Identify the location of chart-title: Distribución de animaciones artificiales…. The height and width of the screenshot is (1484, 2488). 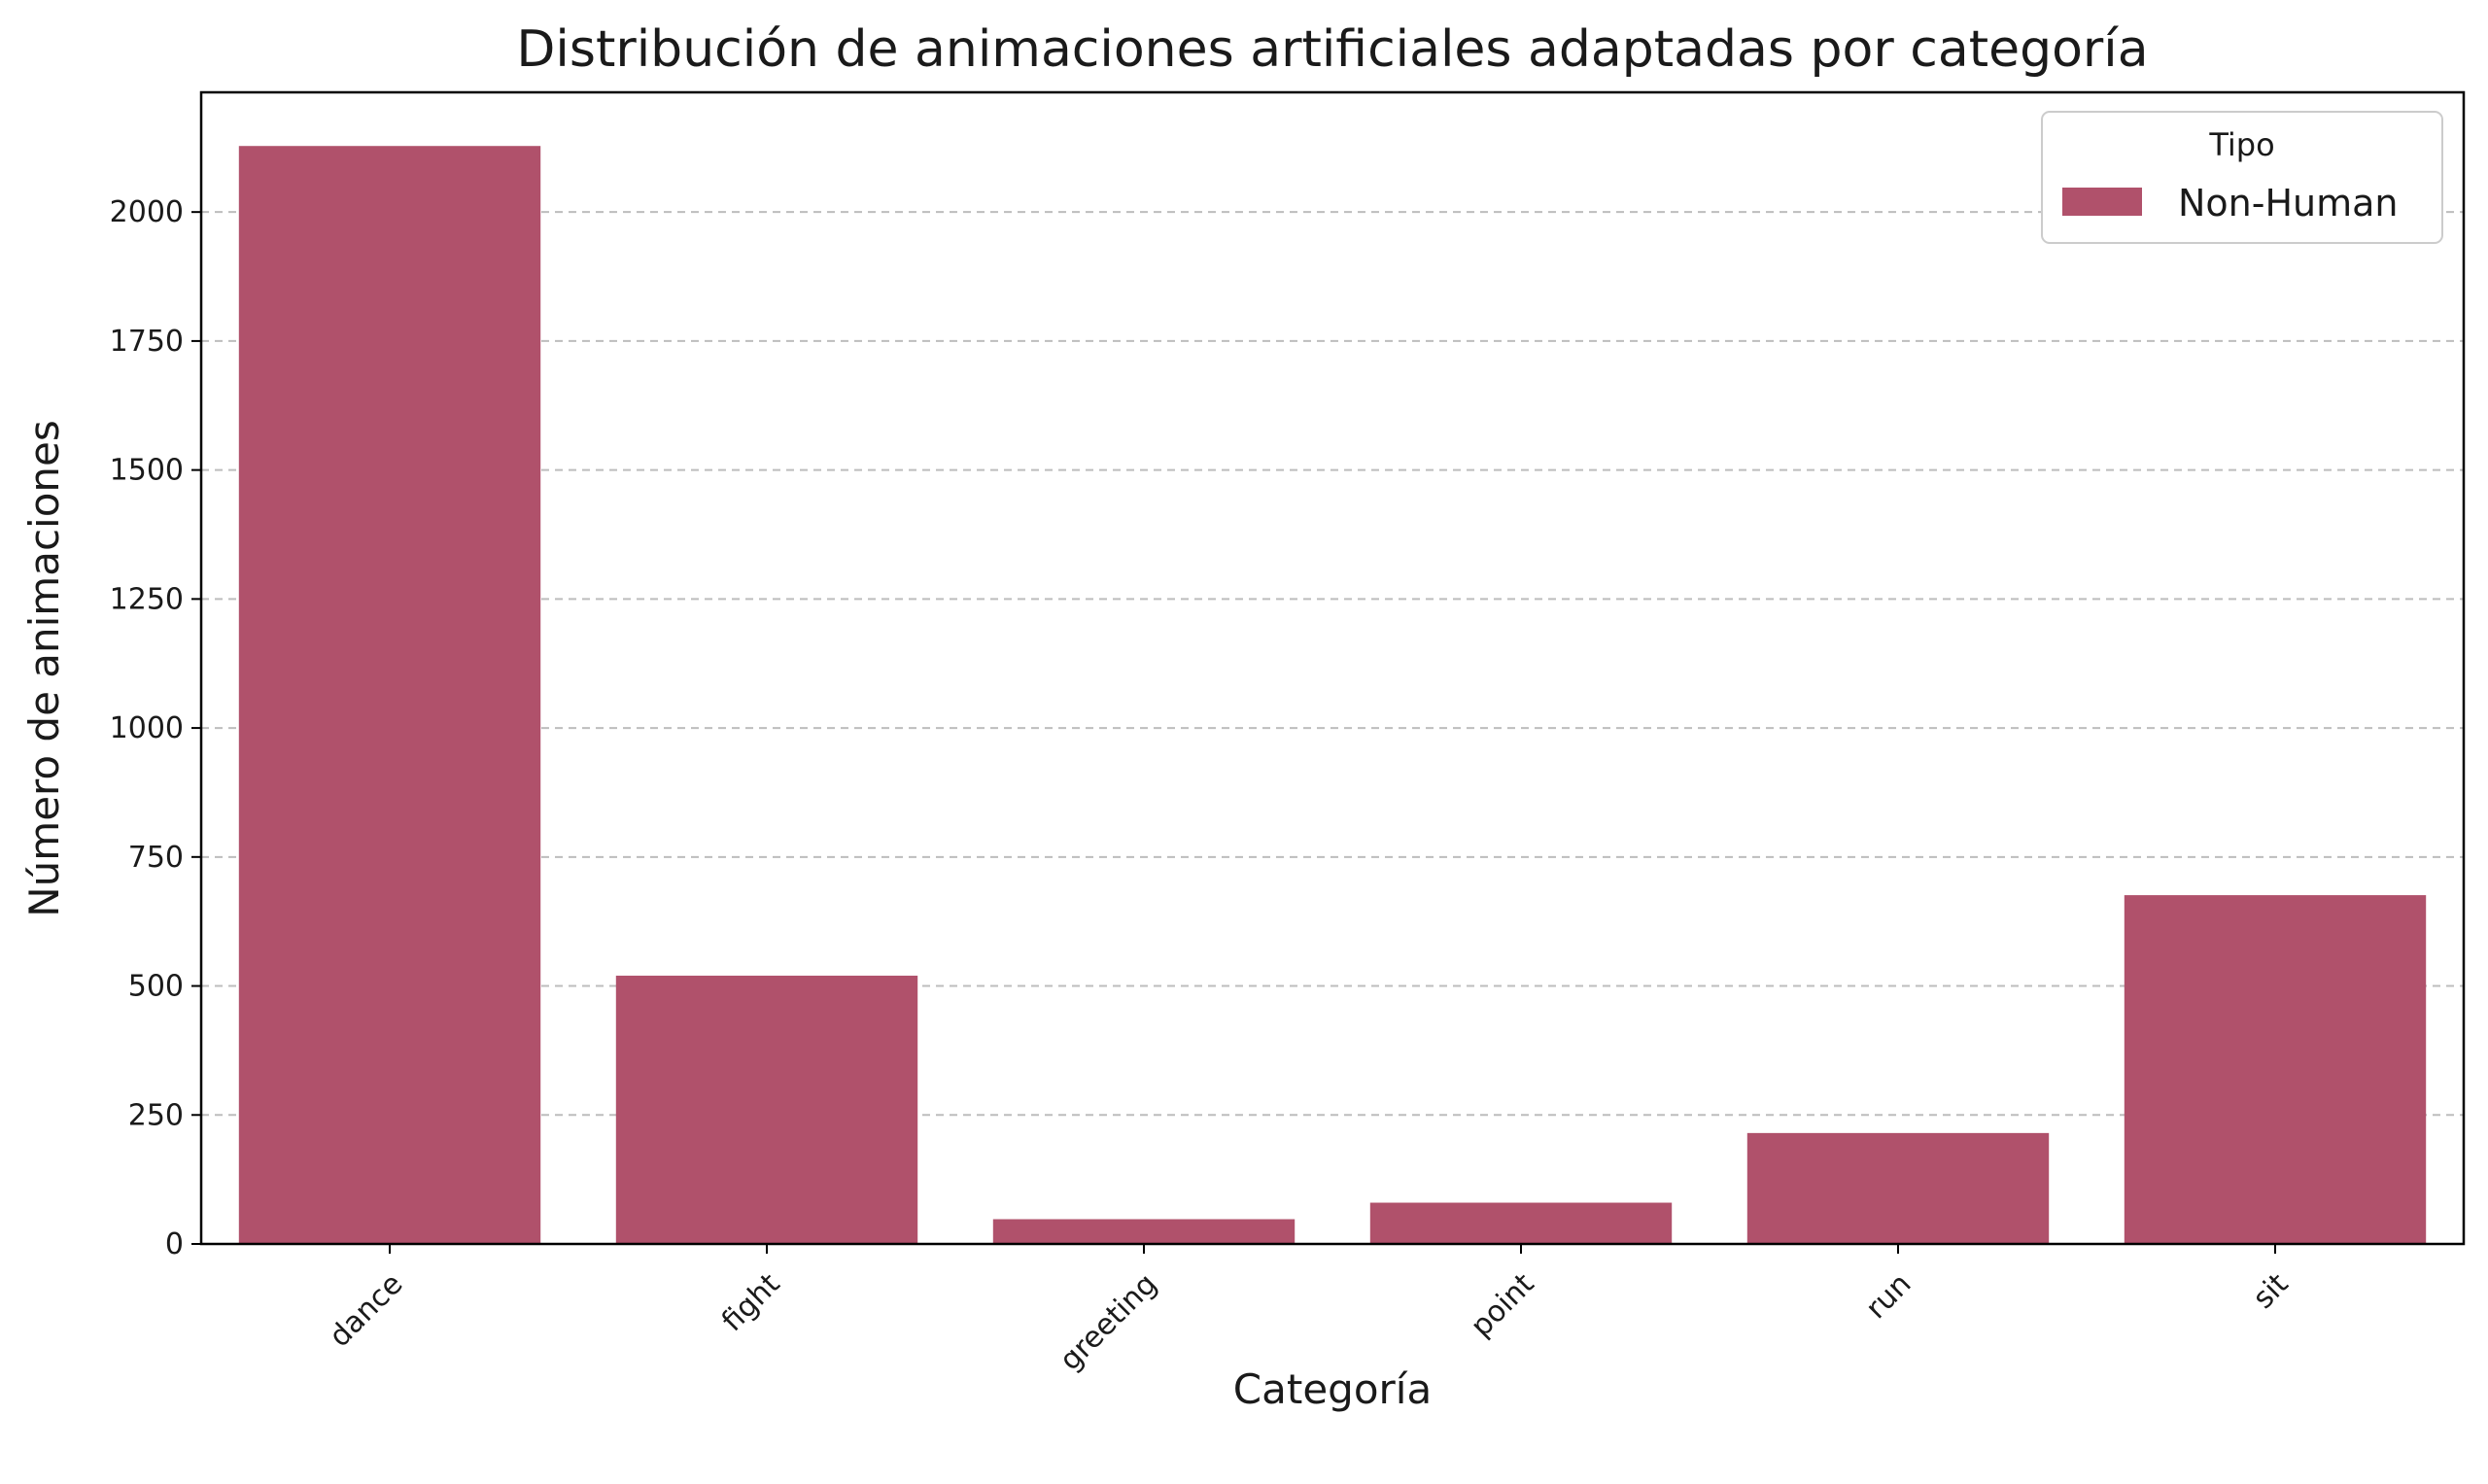
(1332, 49).